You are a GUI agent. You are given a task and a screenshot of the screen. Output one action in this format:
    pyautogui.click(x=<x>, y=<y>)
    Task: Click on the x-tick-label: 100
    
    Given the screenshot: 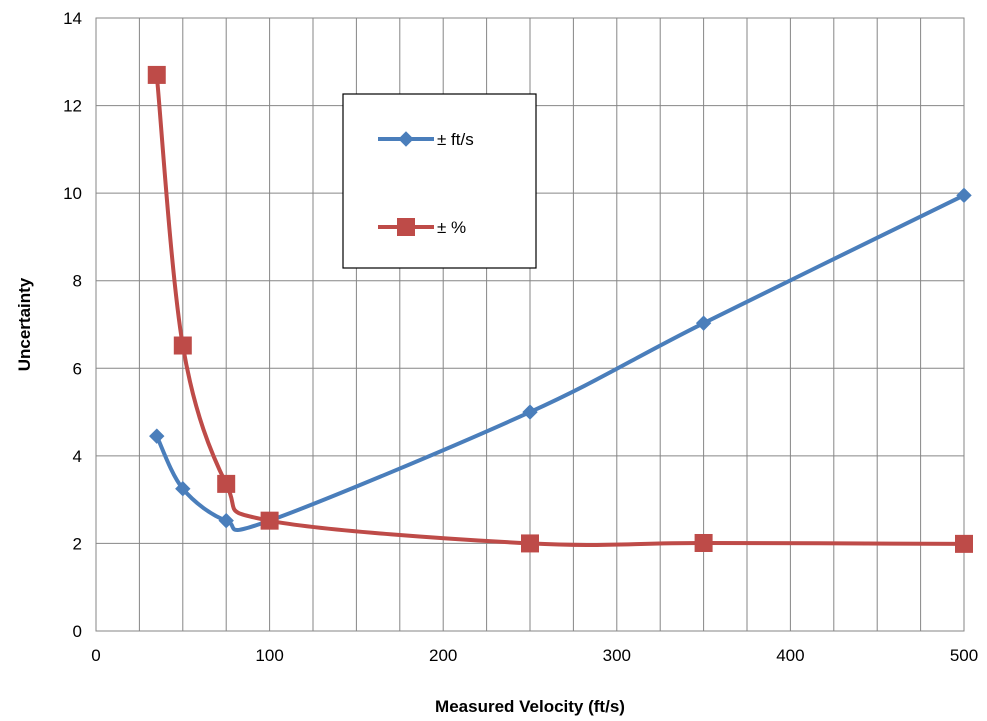 What is the action you would take?
    pyautogui.click(x=269, y=655)
    